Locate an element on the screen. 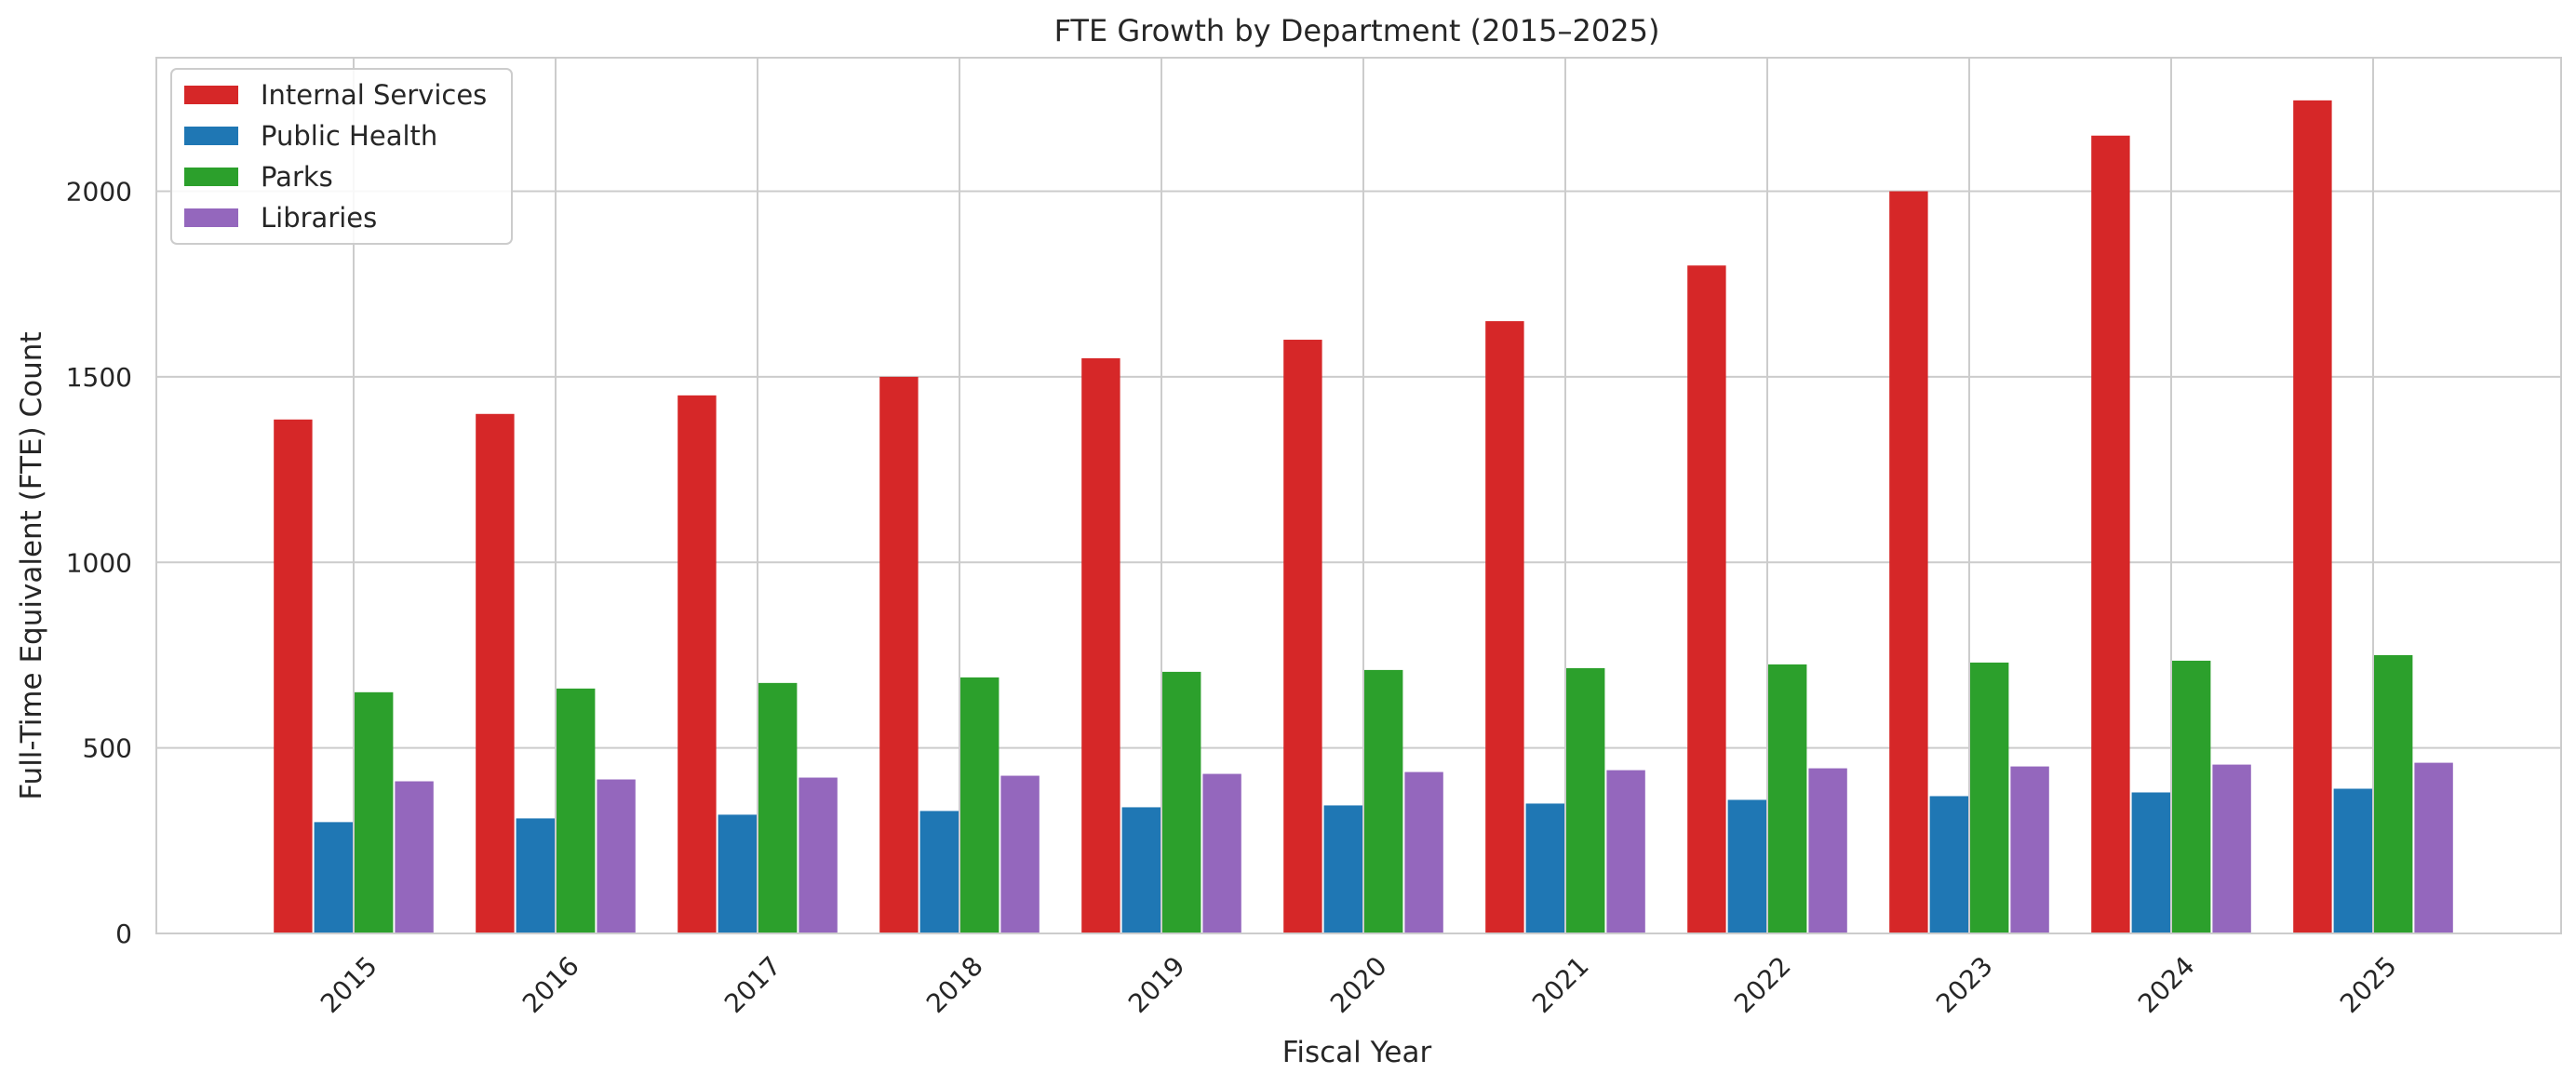 This screenshot has width=2576, height=1087. x-tick-label: 2016 is located at coordinates (551, 985).